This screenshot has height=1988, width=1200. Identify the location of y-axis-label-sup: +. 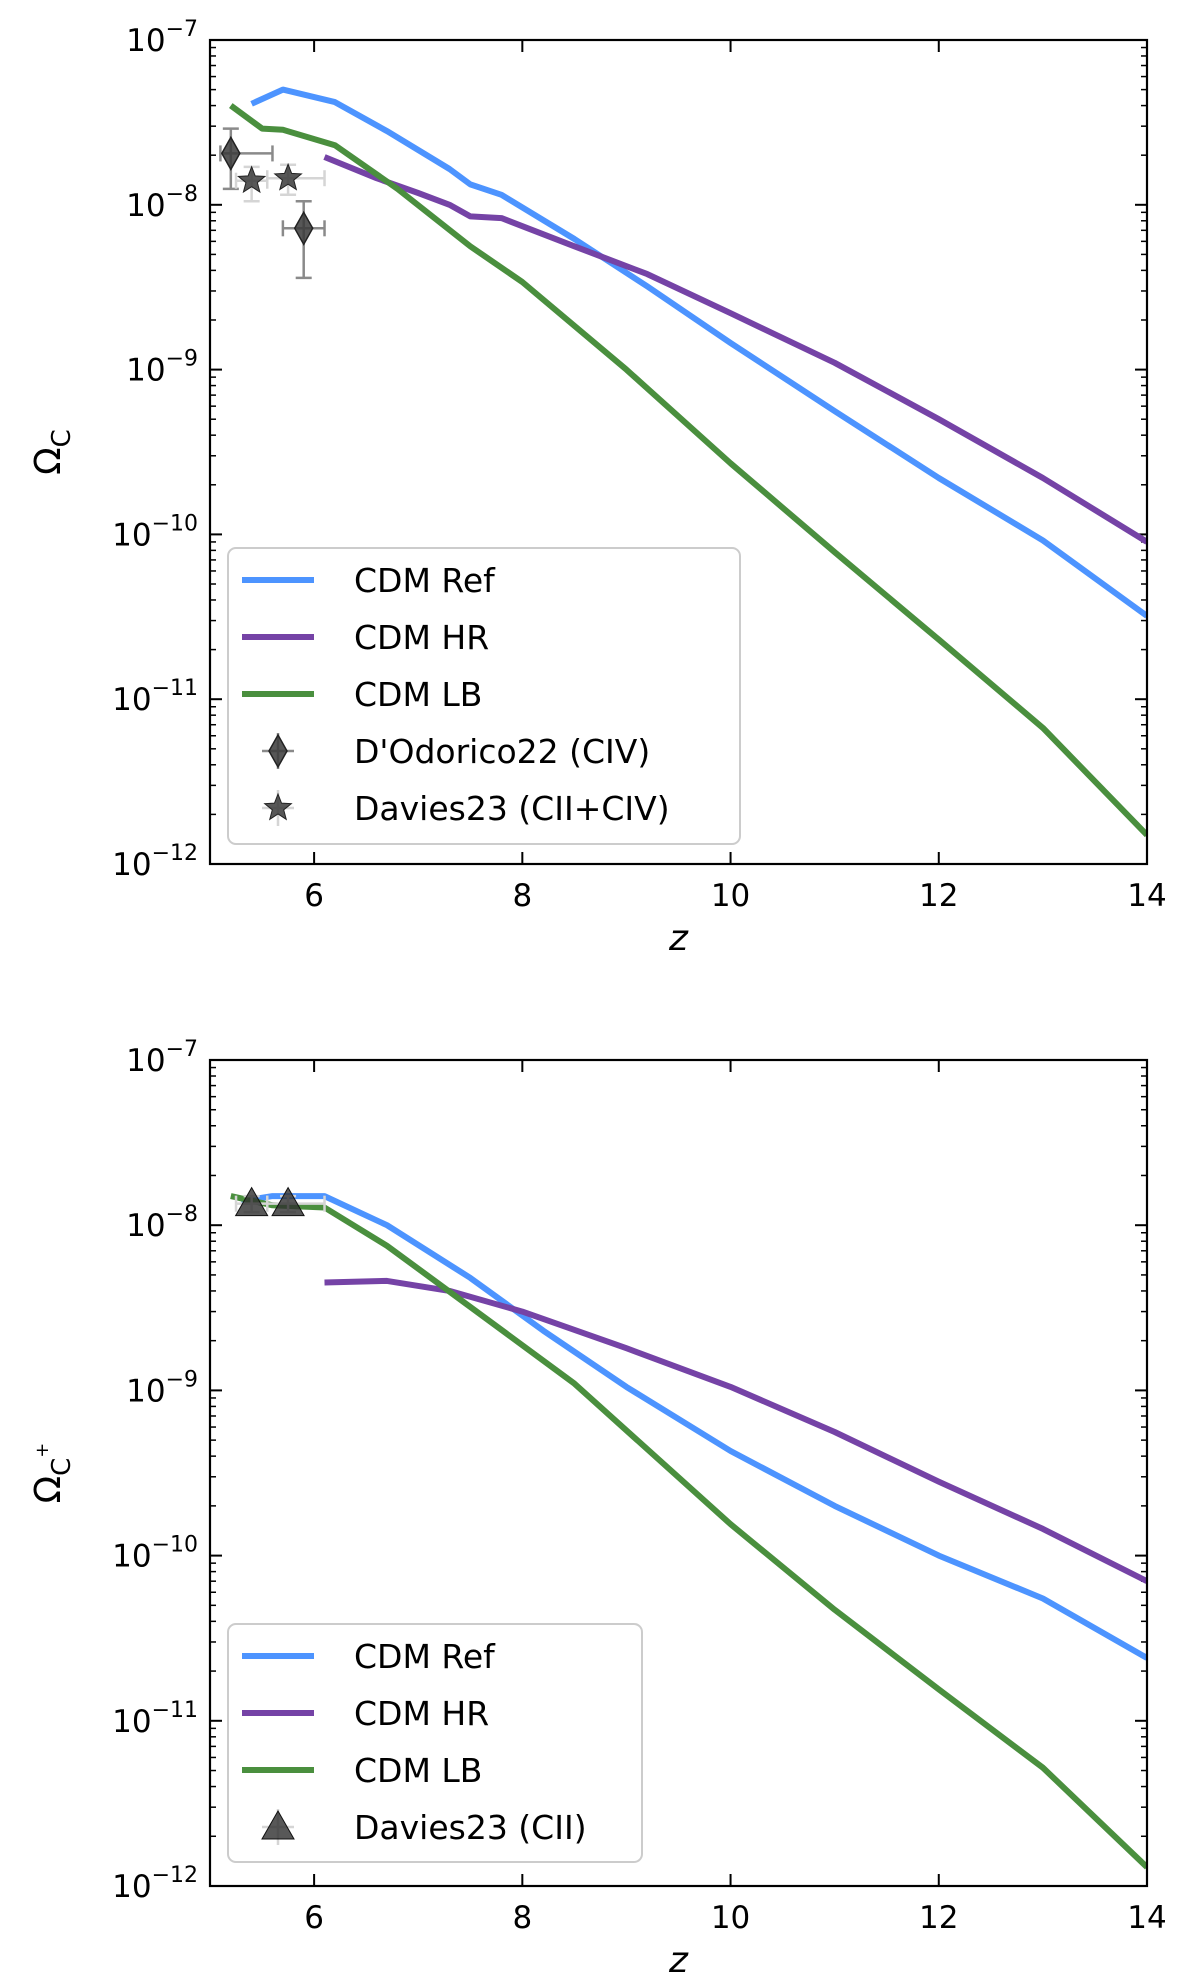
(42, 1450).